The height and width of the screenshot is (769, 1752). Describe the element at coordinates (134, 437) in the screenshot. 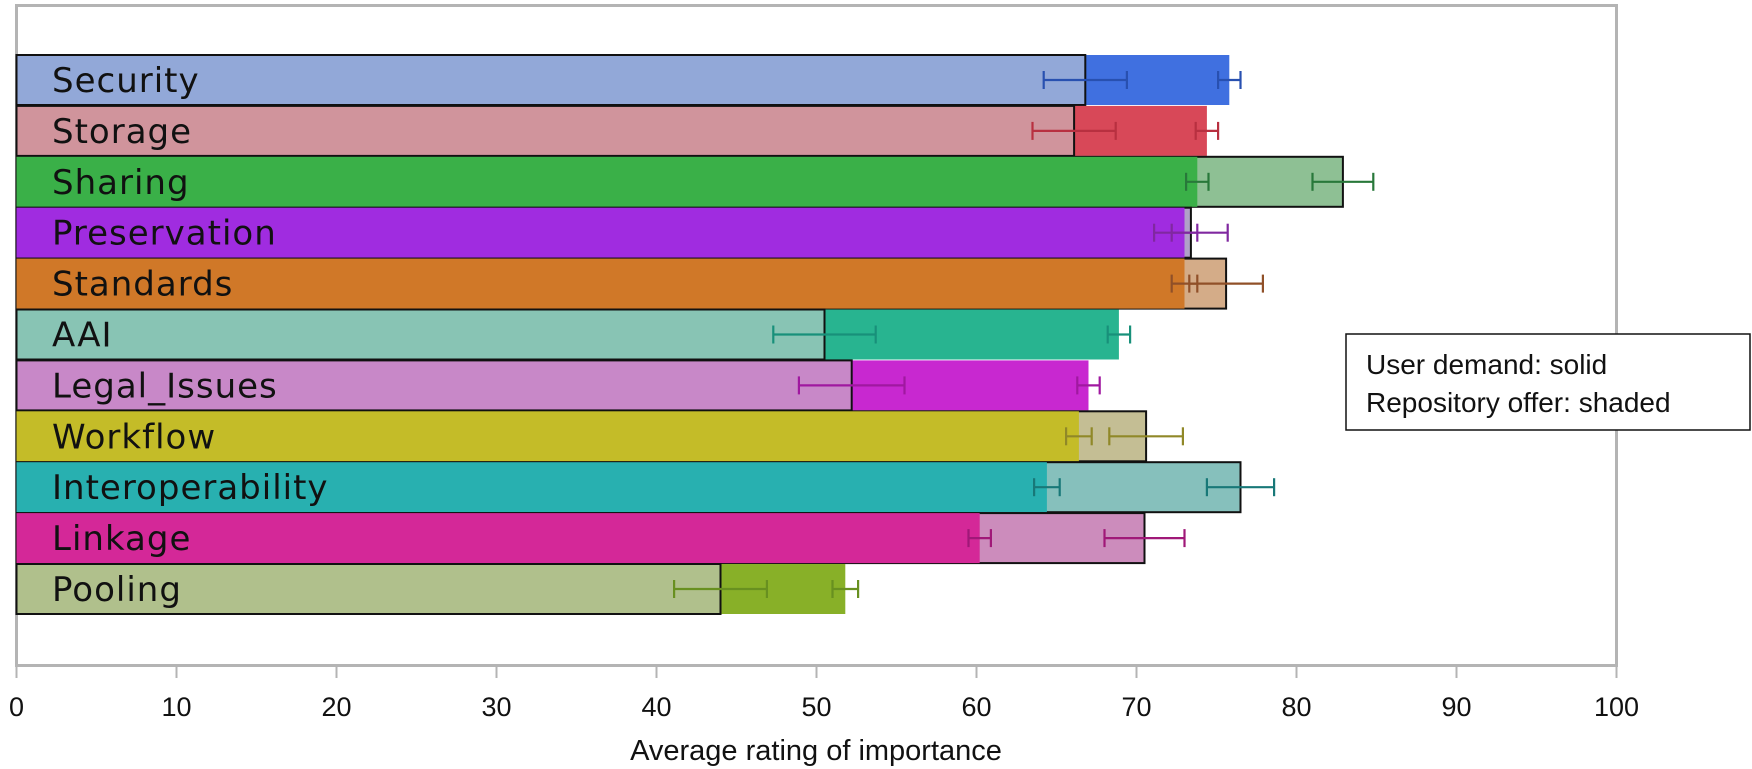

I see `category-label-workflow: Workflow` at that location.